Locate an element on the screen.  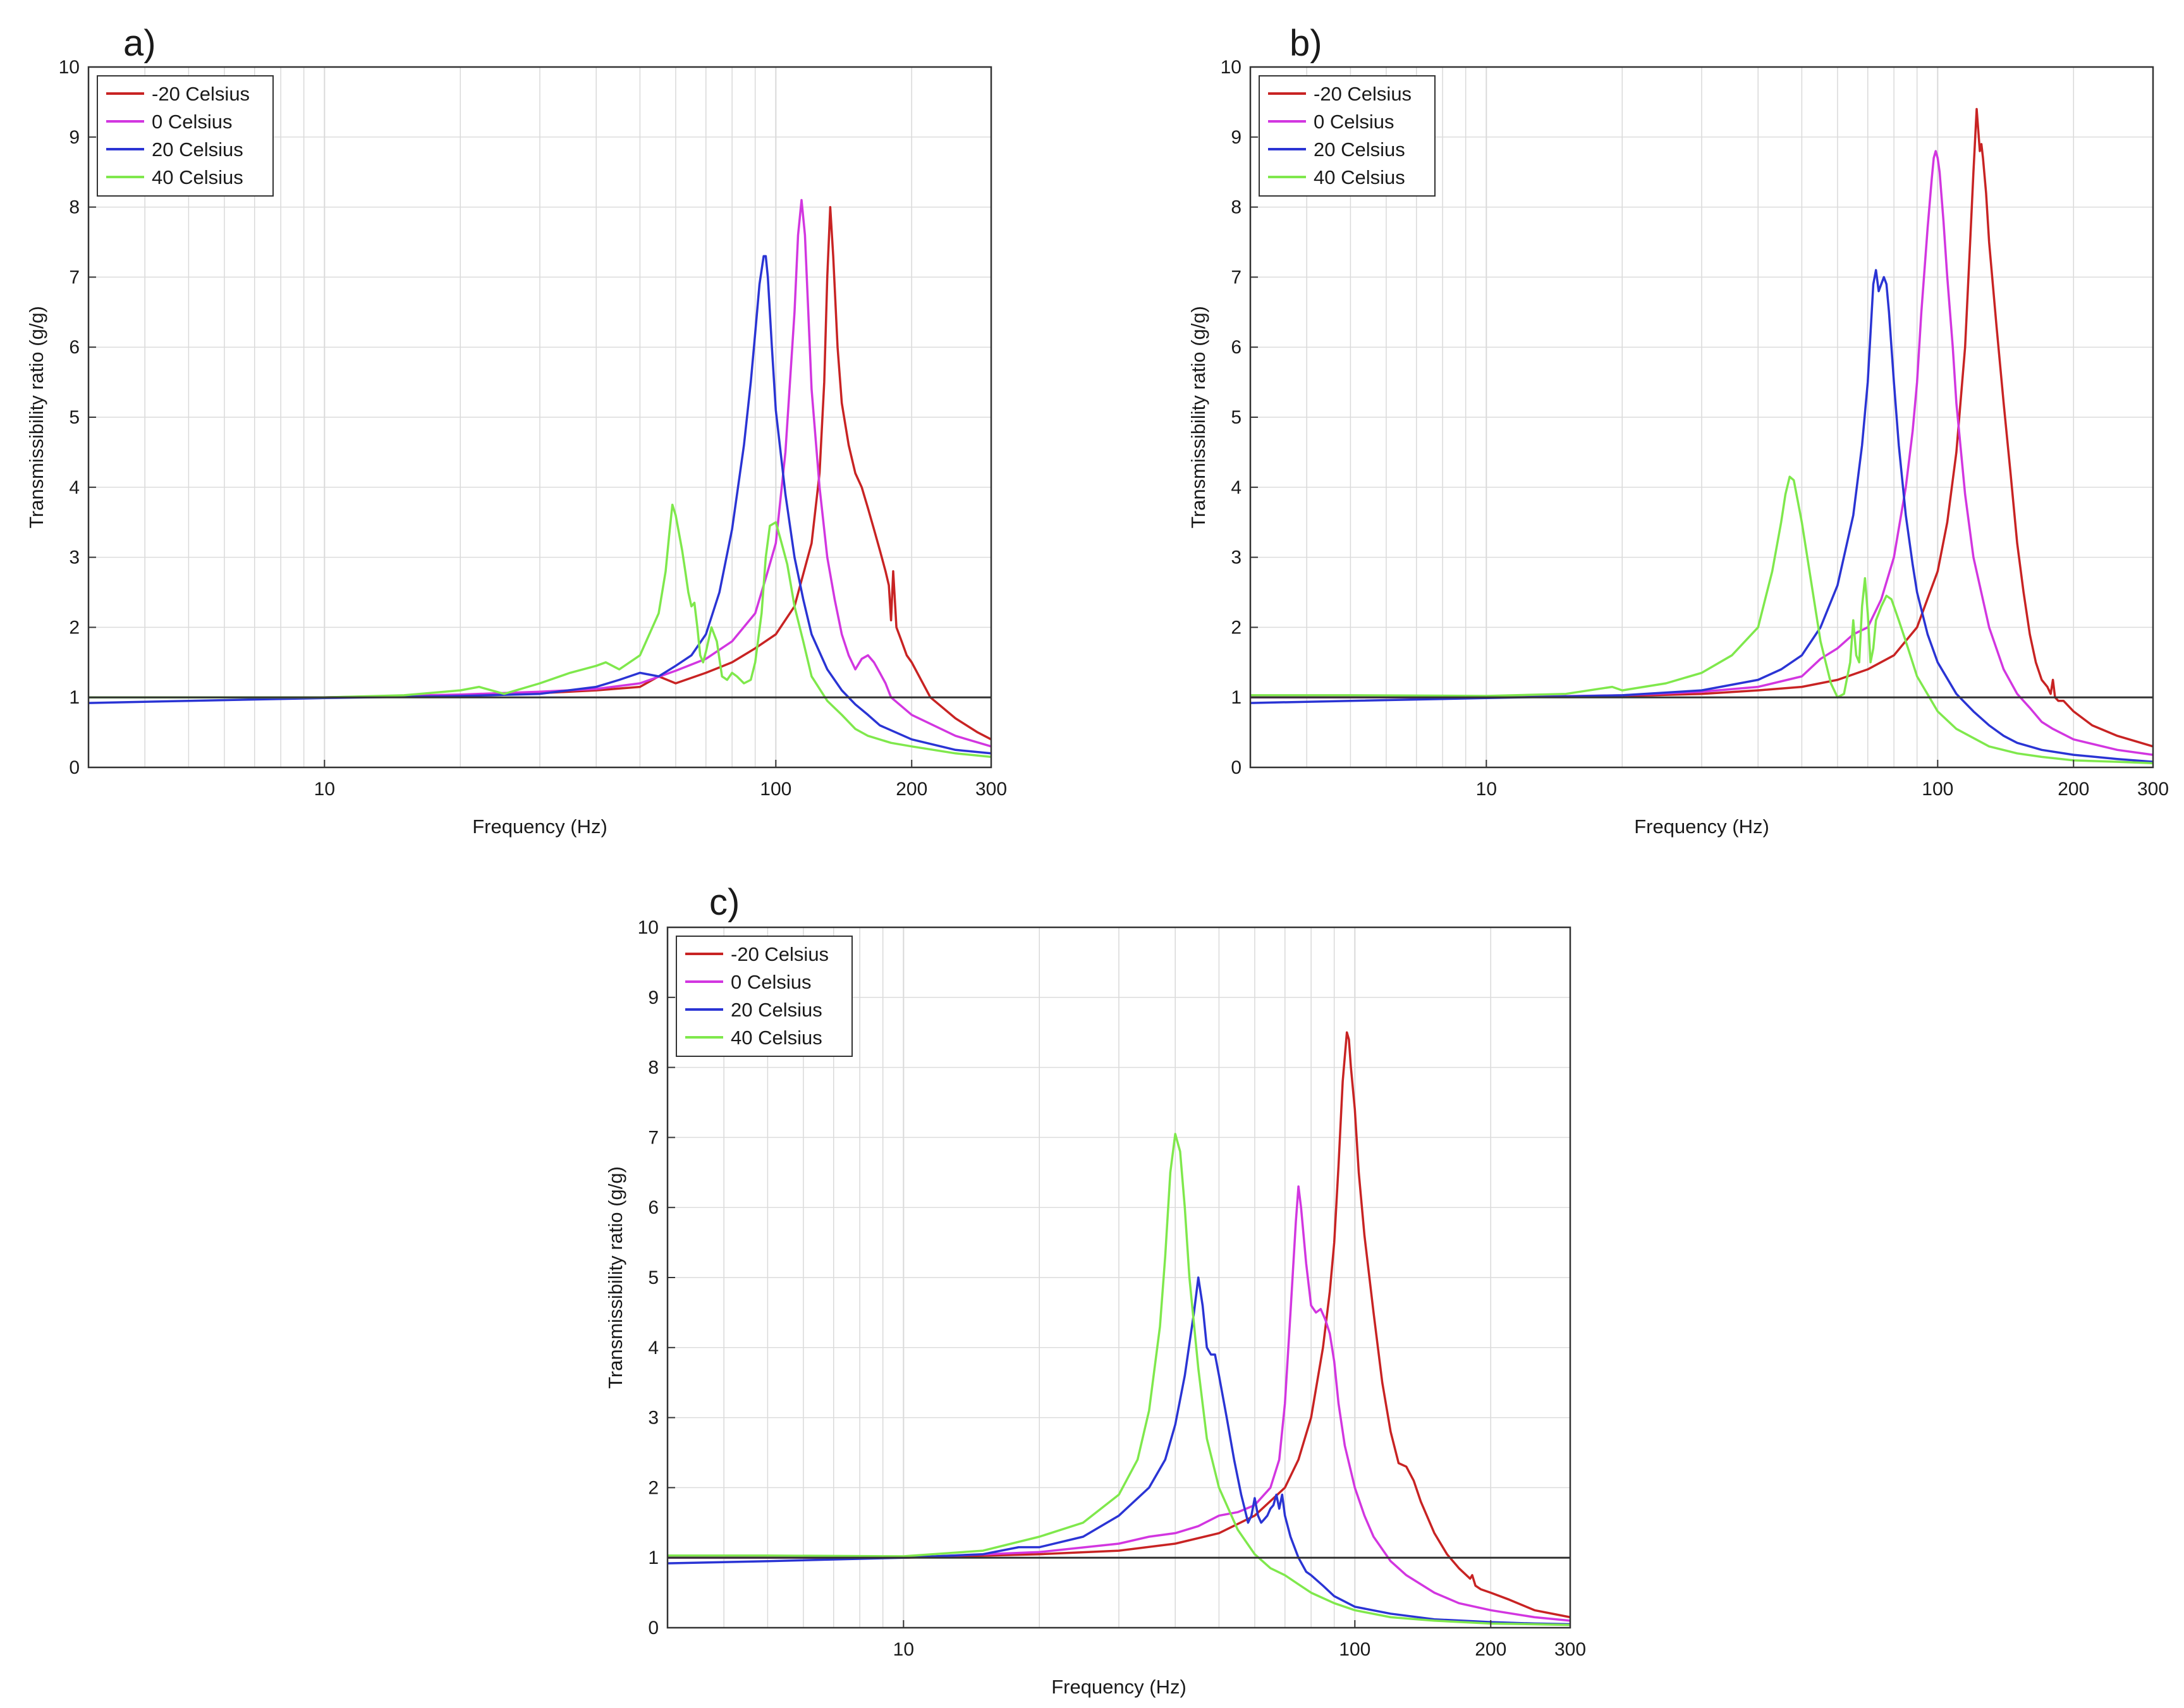
panel-label: c) is located at coordinates (724, 903).